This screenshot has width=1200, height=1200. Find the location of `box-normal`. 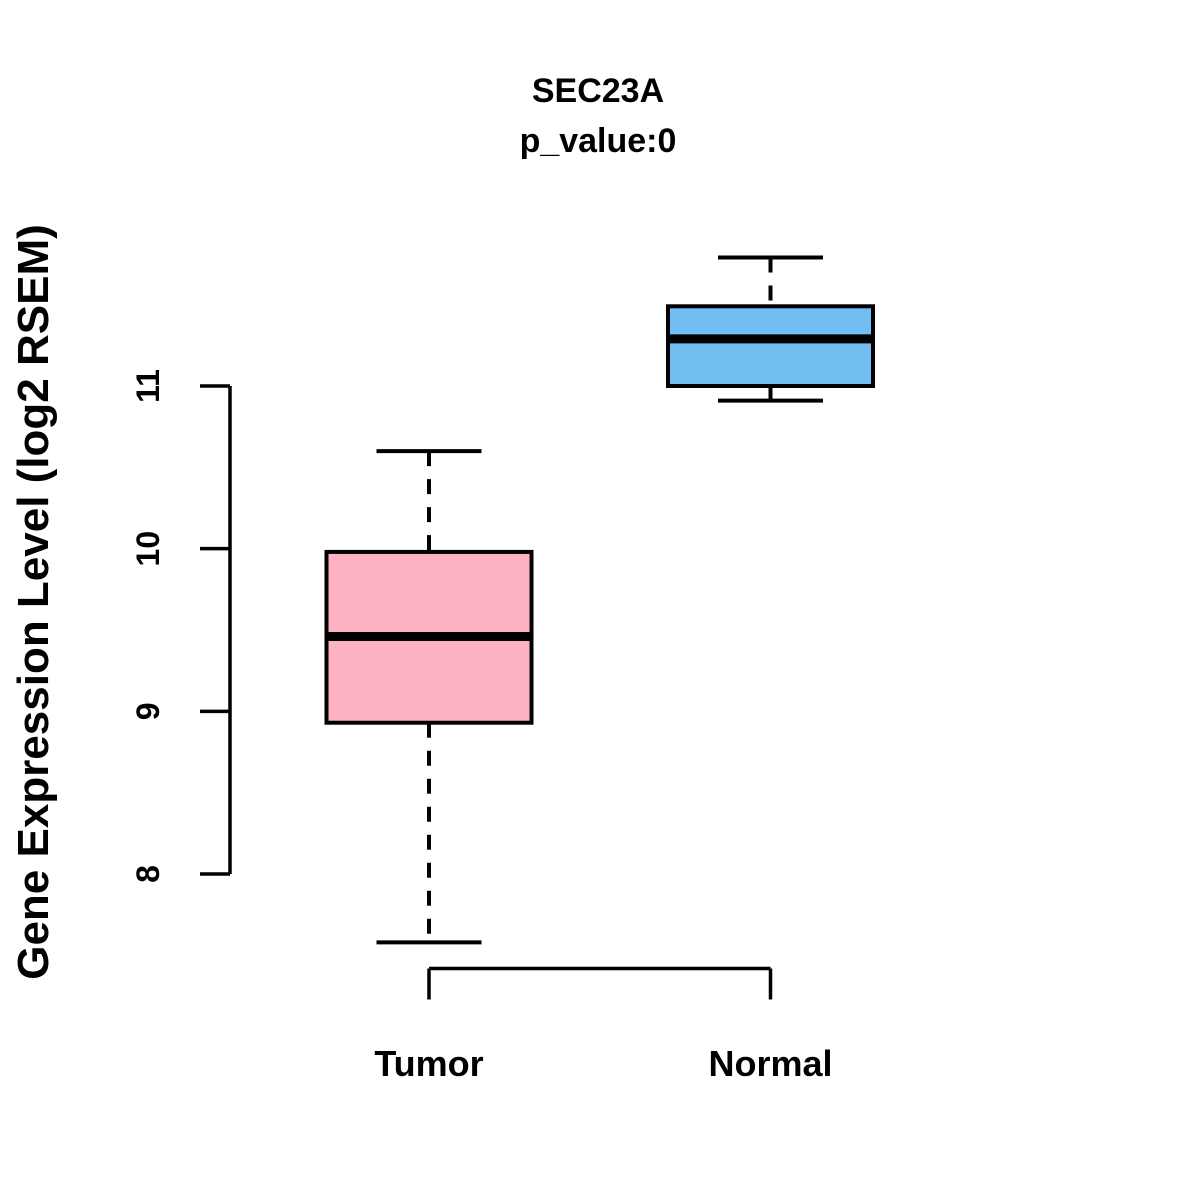

box-normal is located at coordinates (770, 346).